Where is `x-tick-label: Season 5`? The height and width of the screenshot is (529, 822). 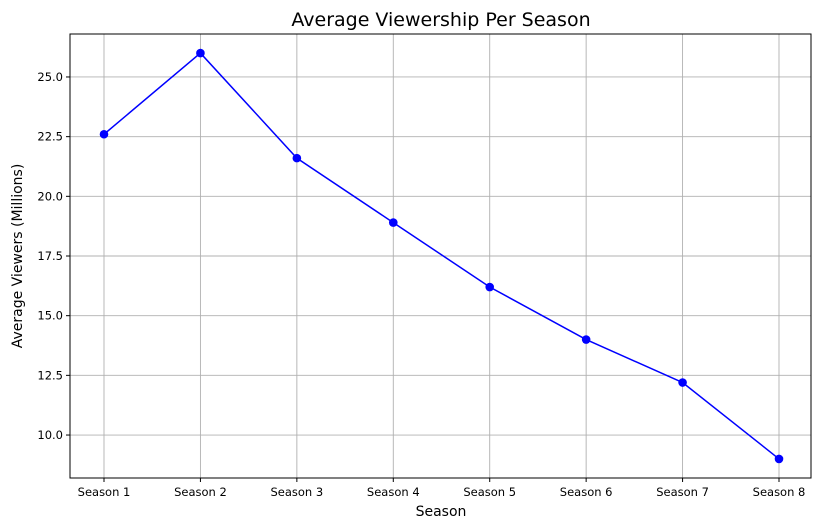 x-tick-label: Season 5 is located at coordinates (489, 492).